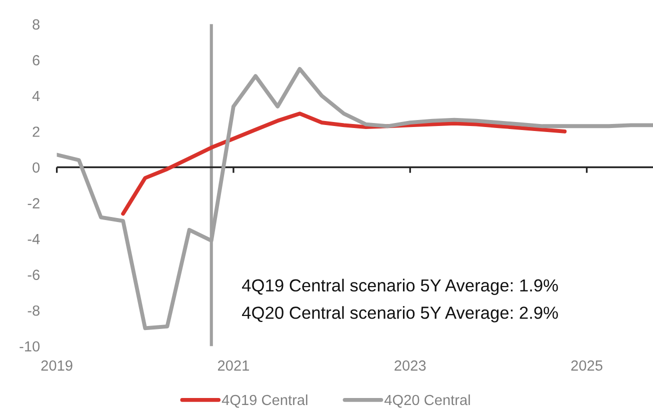 The image size is (653, 417). Describe the element at coordinates (34, 203) in the screenshot. I see `y-tick-label: -2` at that location.